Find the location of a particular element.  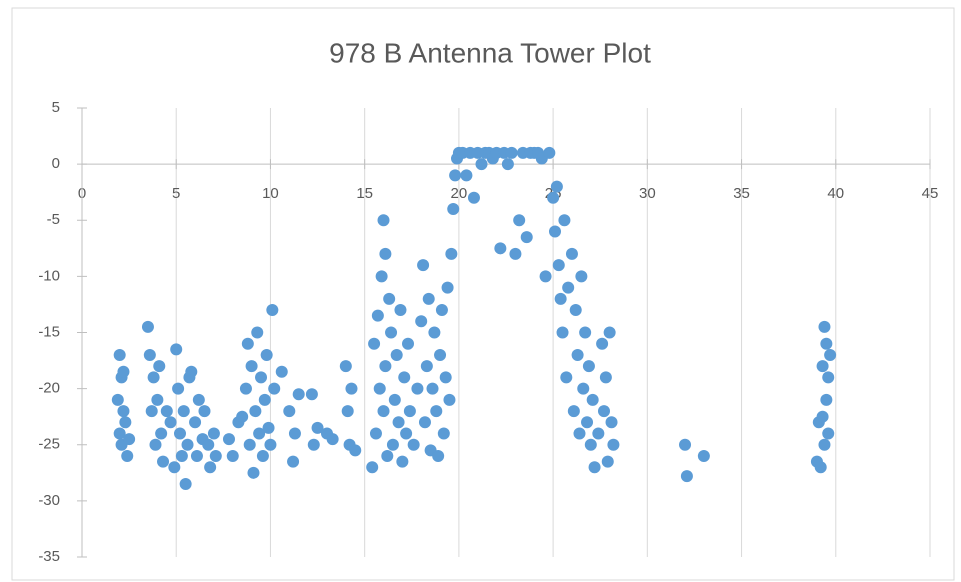

x-tick-label: 10 is located at coordinates (270, 193).